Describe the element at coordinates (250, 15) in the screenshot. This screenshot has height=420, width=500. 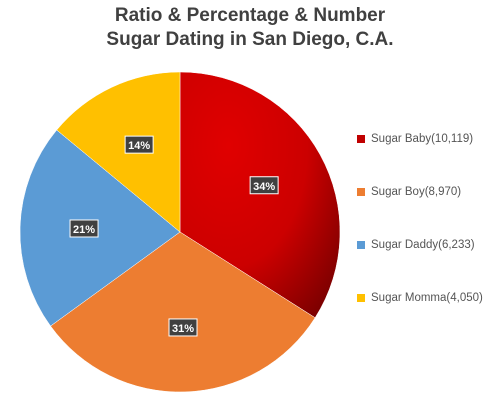
I see `chart-title-line-1: Ratio & Percentage & Number` at that location.